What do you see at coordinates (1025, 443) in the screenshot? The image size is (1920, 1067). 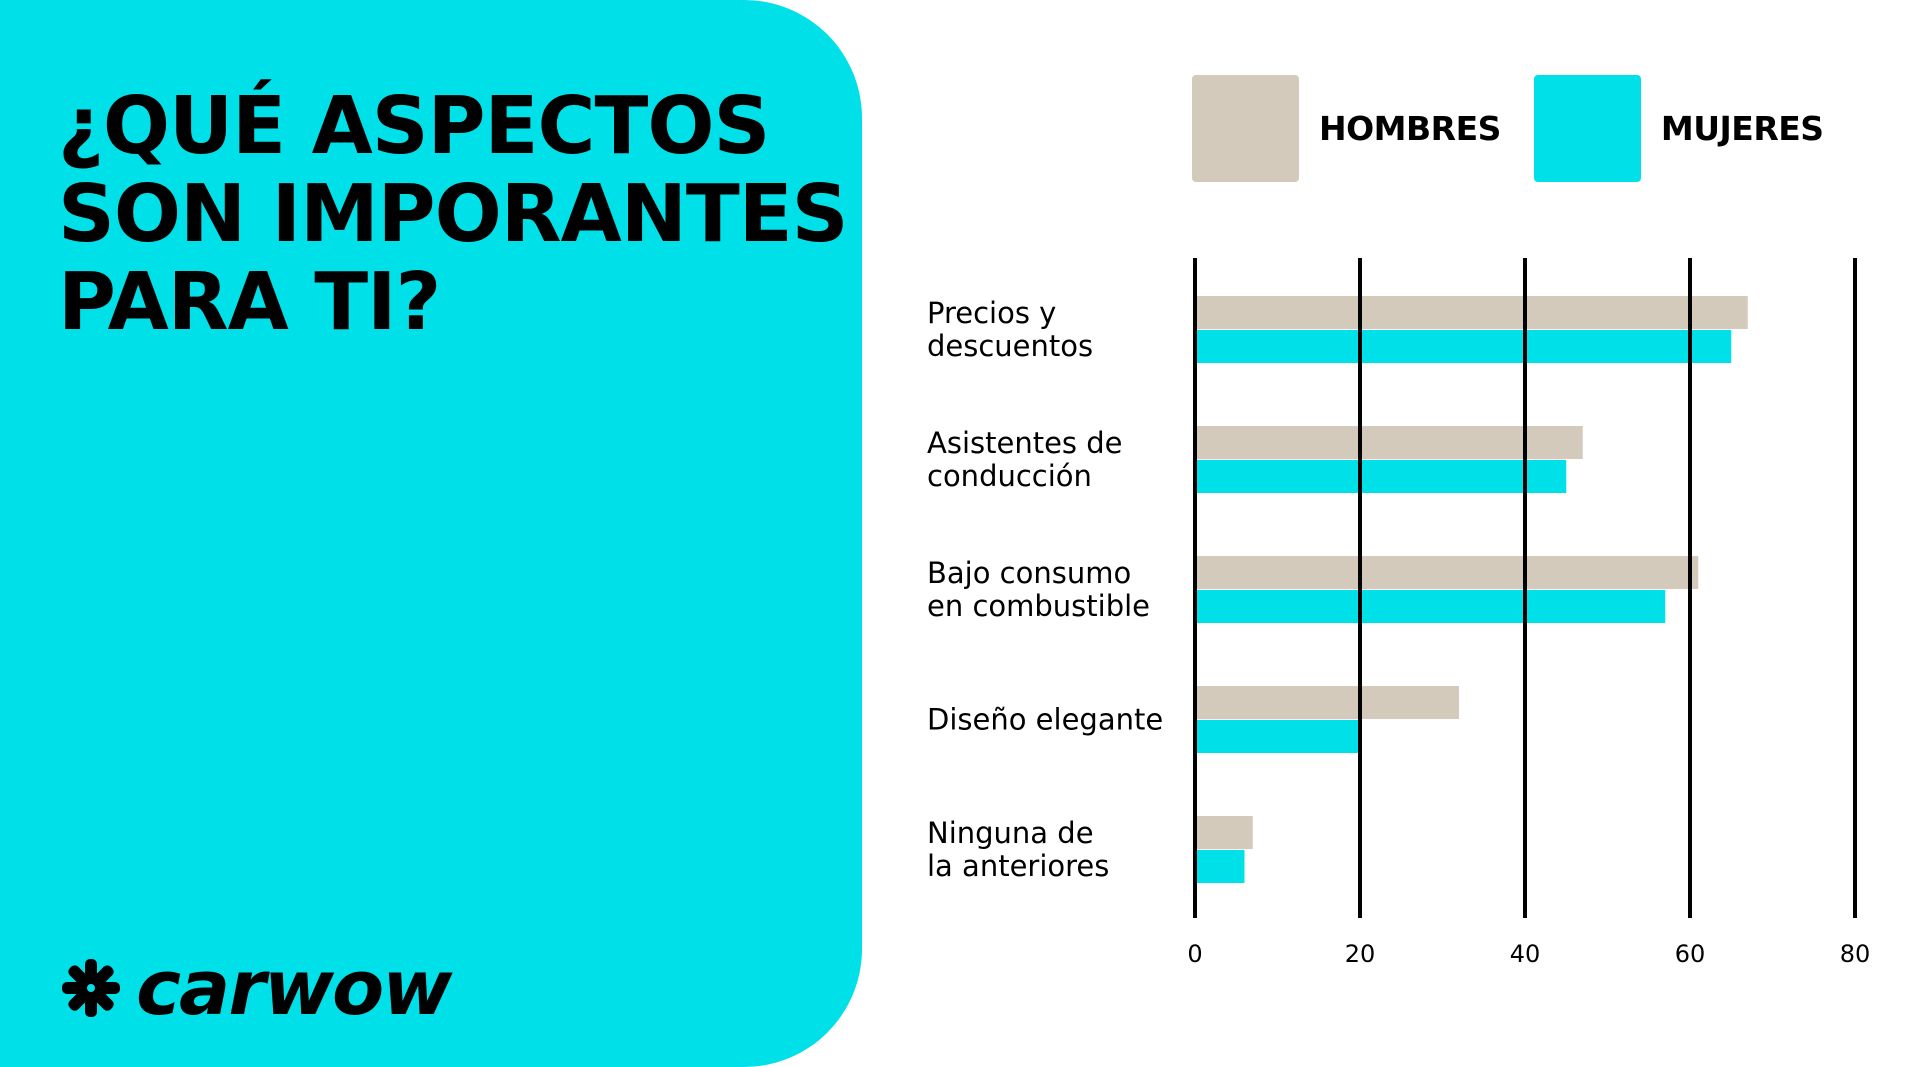 I see `category-label-1-0: Asistentes de` at bounding box center [1025, 443].